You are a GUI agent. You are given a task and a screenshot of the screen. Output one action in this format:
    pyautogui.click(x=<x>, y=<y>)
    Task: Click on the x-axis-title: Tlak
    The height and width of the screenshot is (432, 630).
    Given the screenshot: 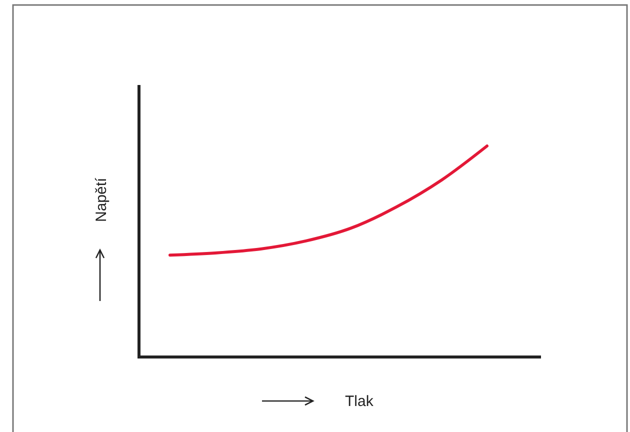 What is the action you would take?
    pyautogui.click(x=359, y=401)
    